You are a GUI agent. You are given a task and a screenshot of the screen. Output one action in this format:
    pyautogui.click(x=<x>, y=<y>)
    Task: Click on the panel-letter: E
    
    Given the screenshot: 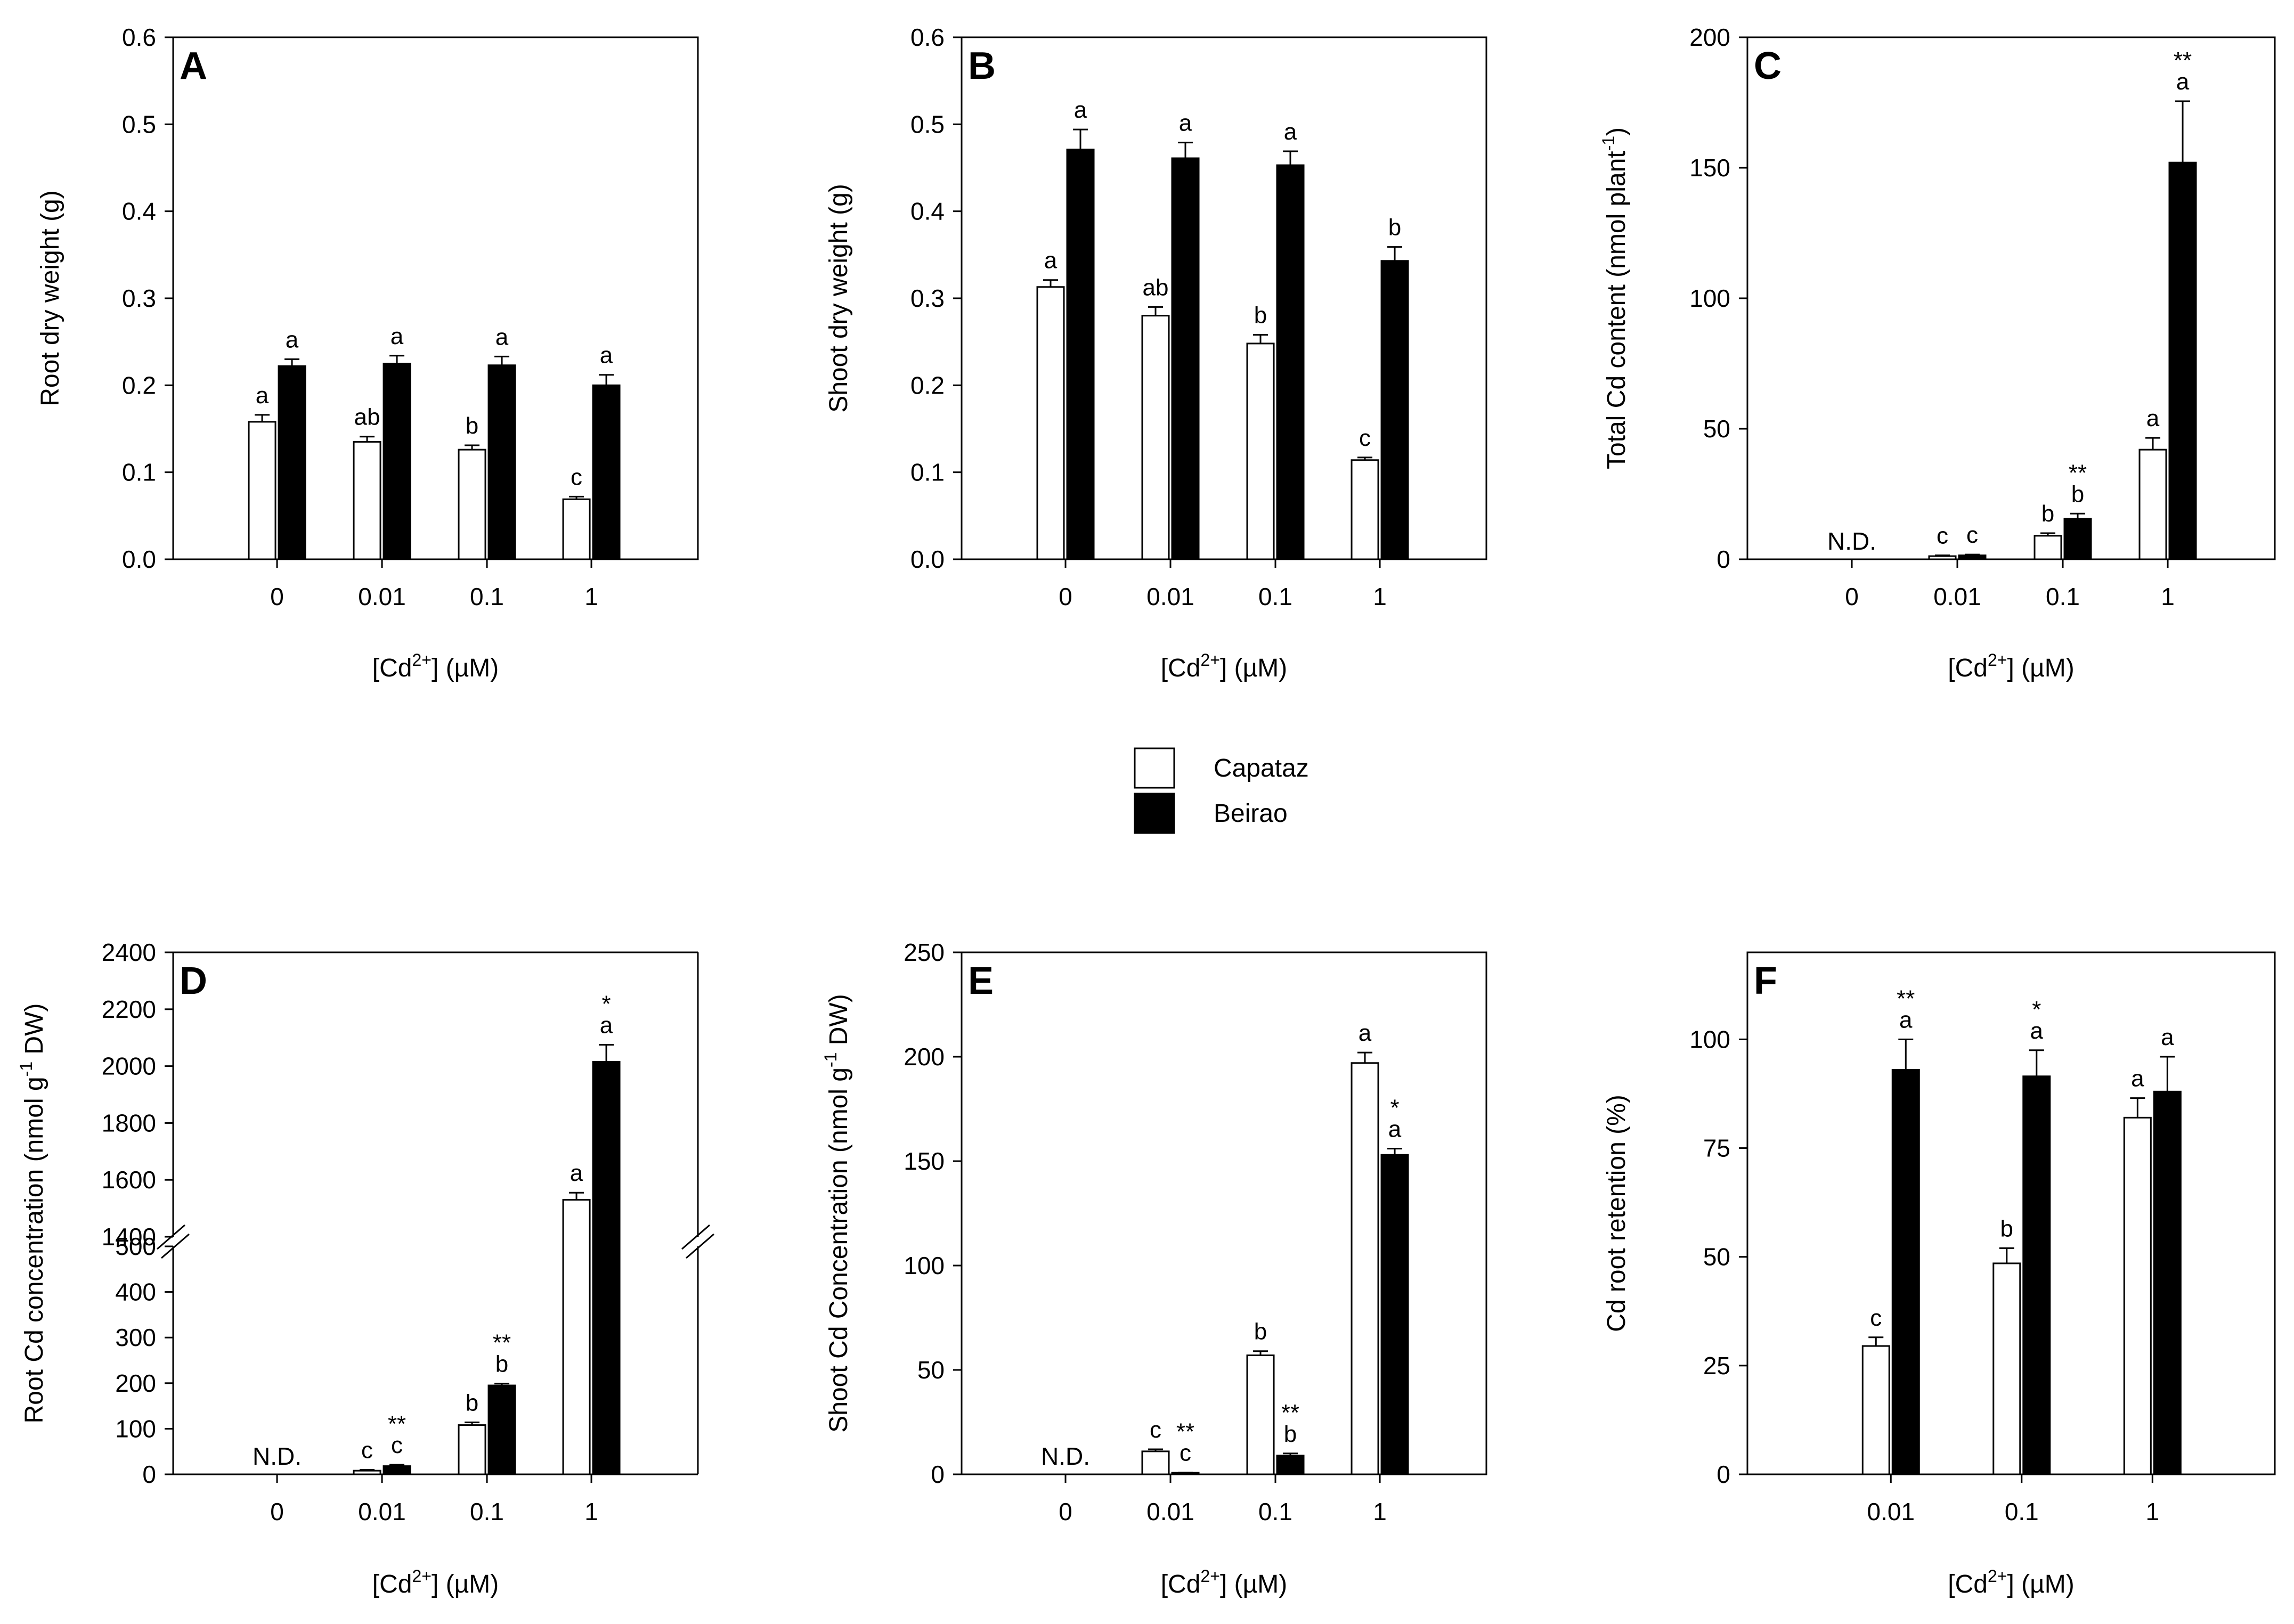 What is the action you would take?
    pyautogui.click(x=981, y=981)
    